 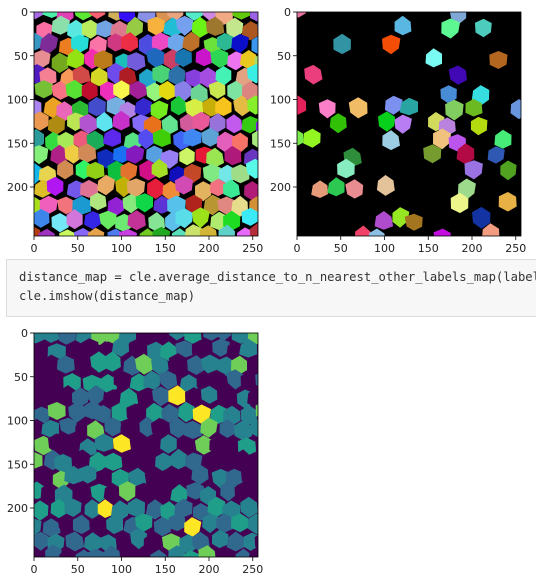 I want to click on y-tick-label: 100, so click(x=280, y=100).